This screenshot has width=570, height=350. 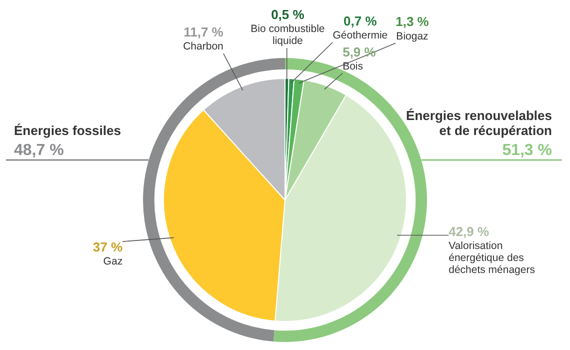 I want to click on slice-label: Énergies fossiles, so click(x=67, y=130).